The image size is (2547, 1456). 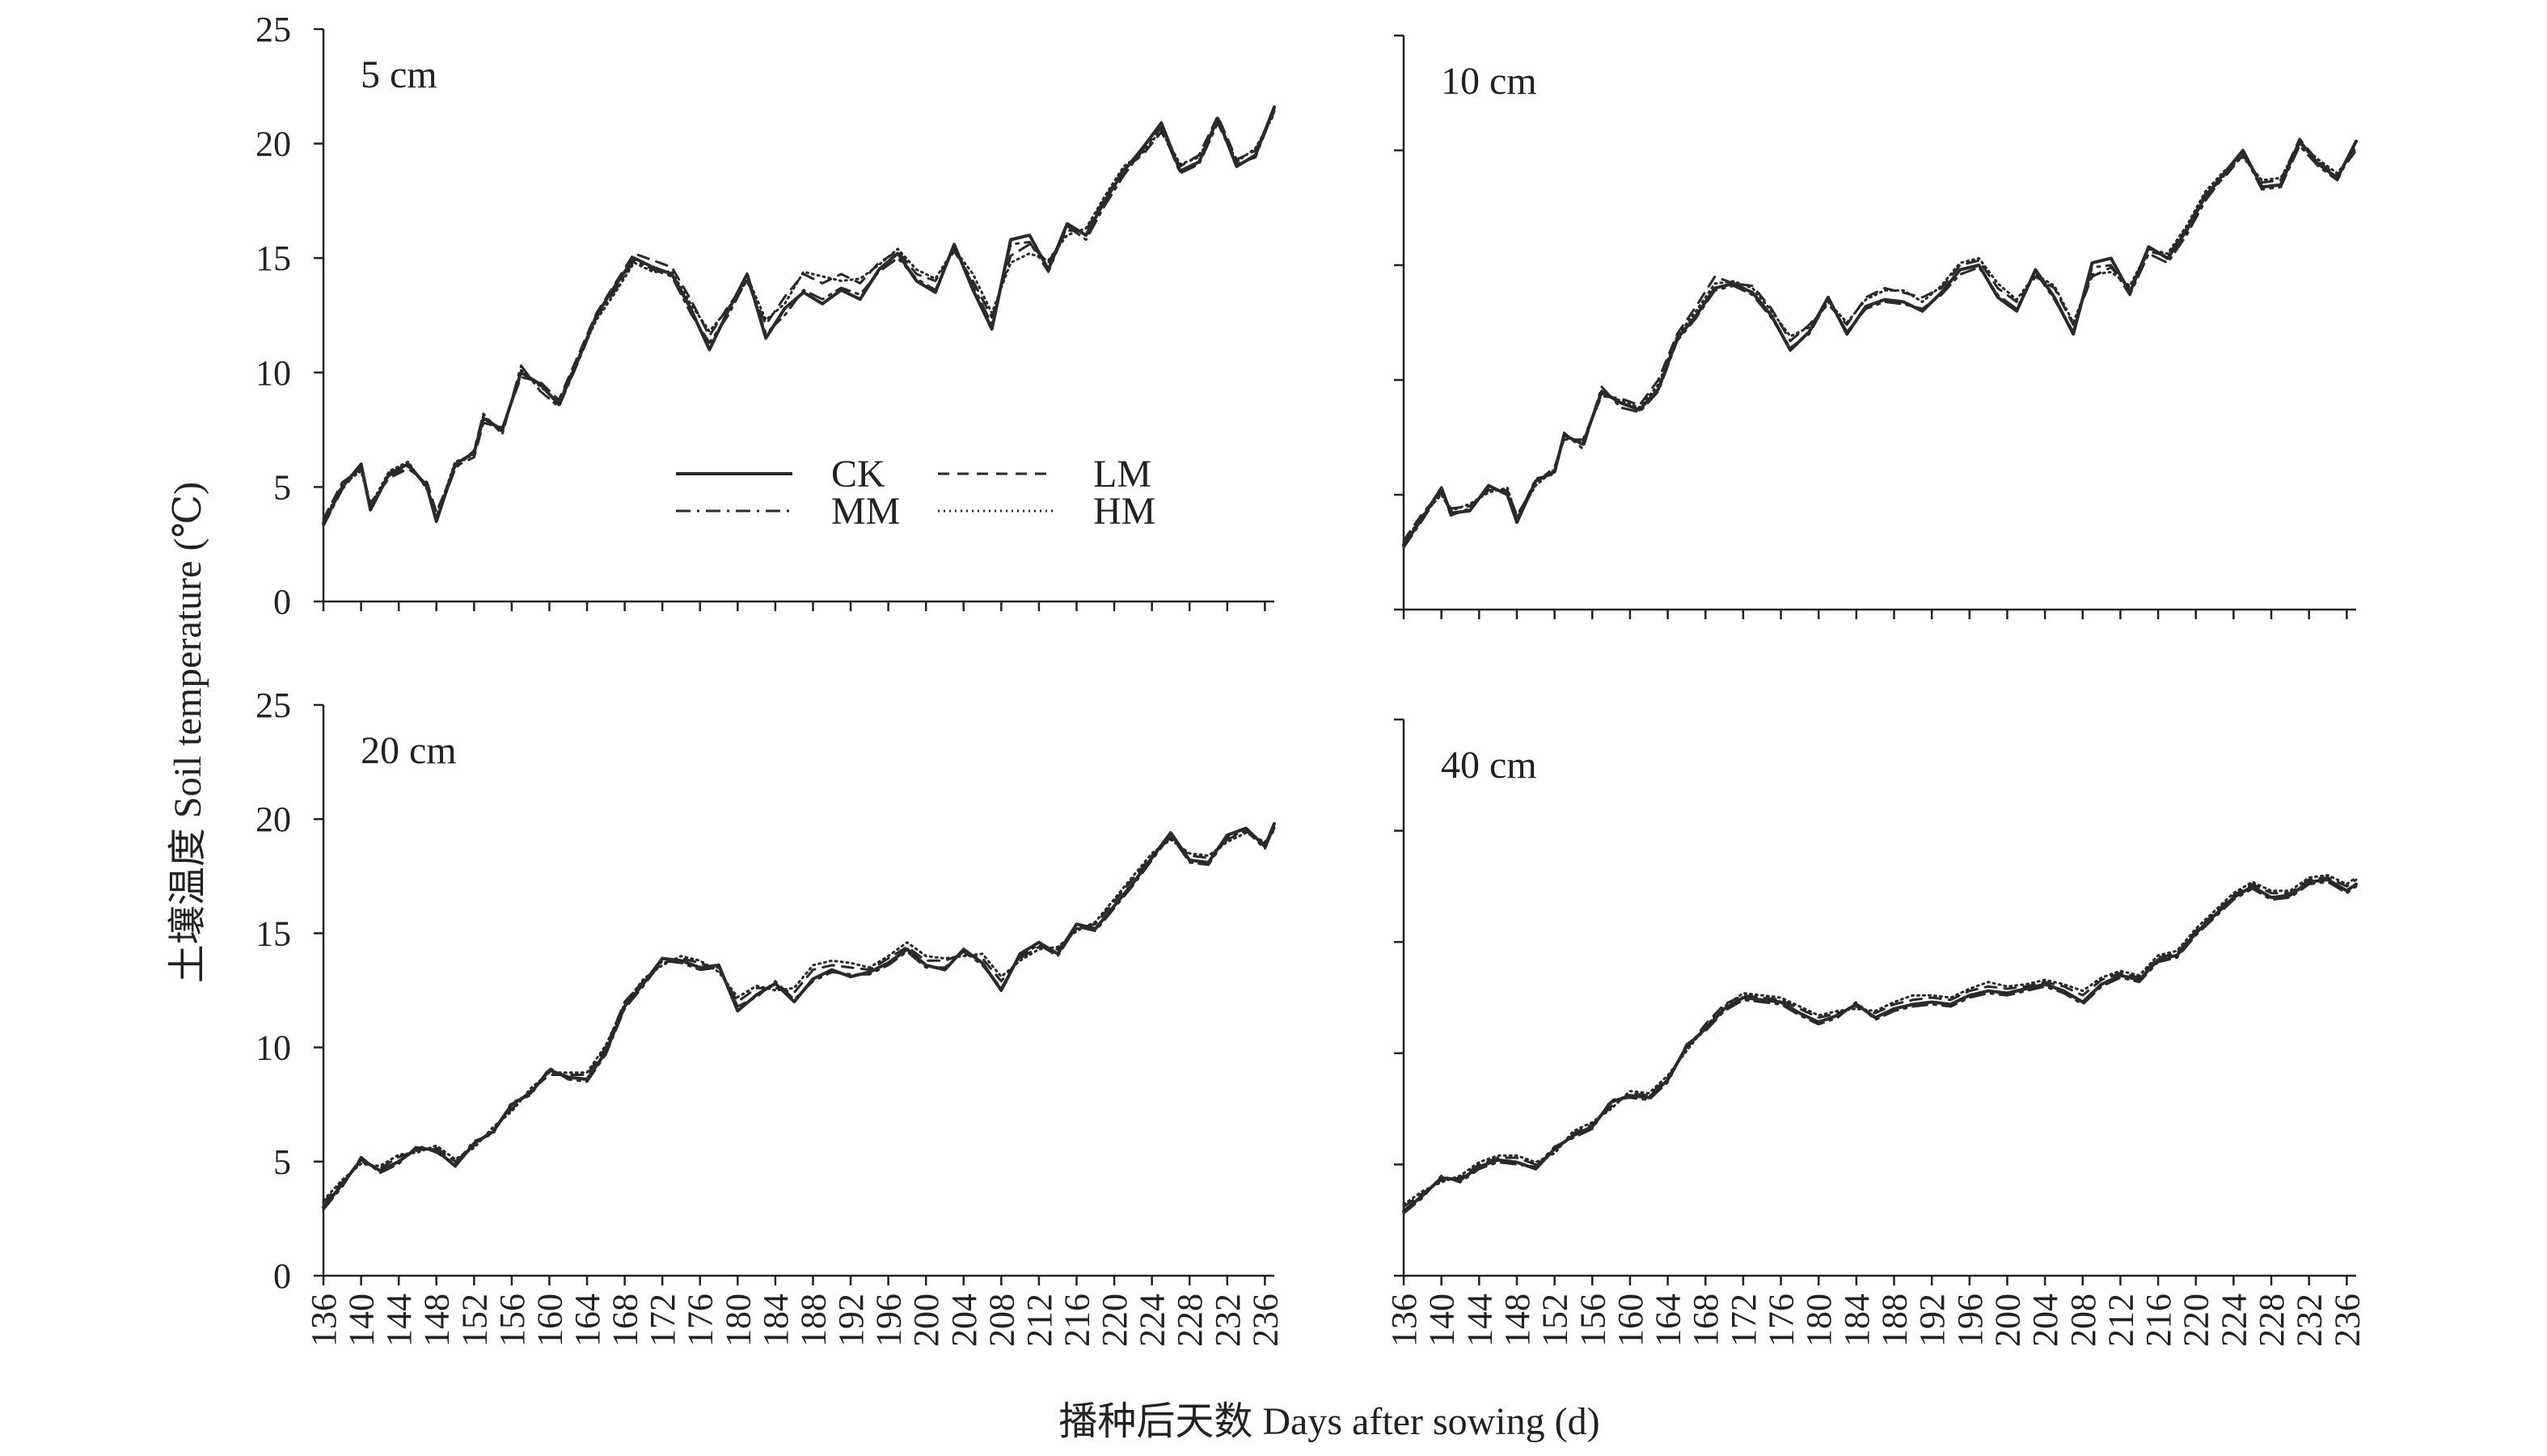 I want to click on panel-label: 40 cm, so click(x=1489, y=765).